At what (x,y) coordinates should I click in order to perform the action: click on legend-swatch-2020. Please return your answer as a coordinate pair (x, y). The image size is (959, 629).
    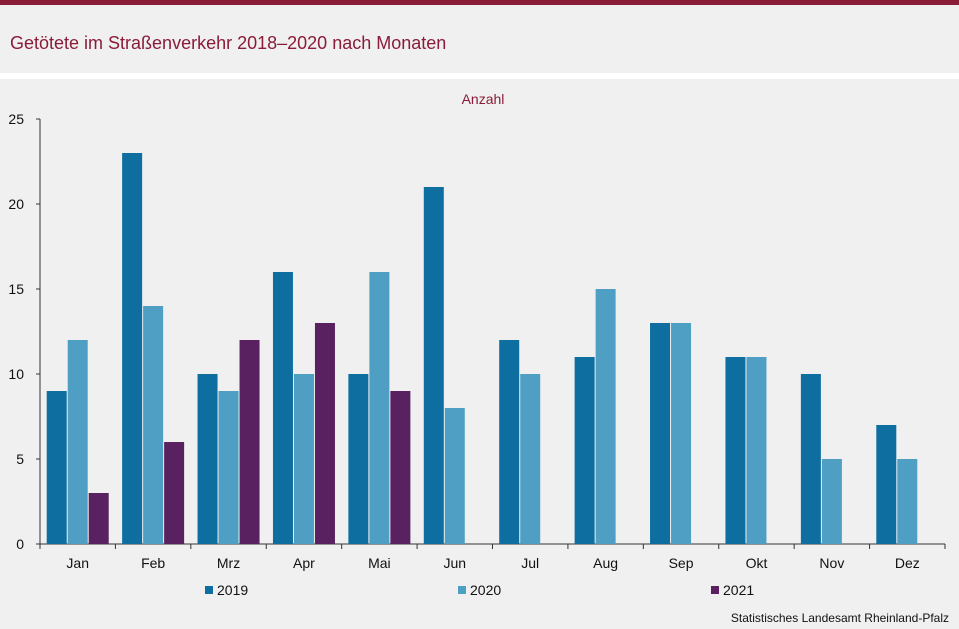
    Looking at the image, I should click on (462, 590).